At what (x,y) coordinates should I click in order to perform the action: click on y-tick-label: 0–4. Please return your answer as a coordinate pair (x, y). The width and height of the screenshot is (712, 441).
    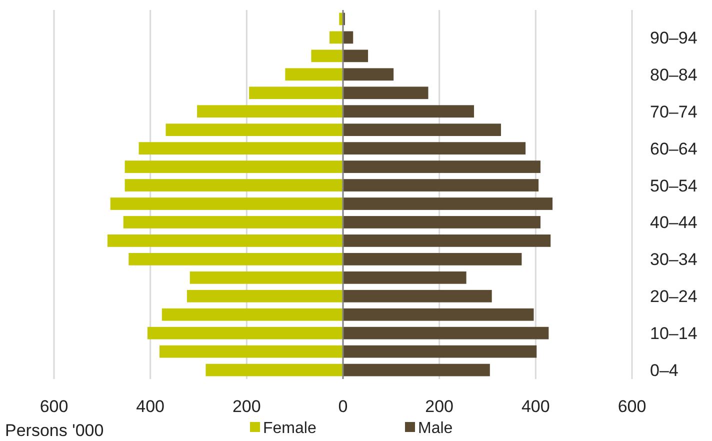
    Looking at the image, I should click on (664, 370).